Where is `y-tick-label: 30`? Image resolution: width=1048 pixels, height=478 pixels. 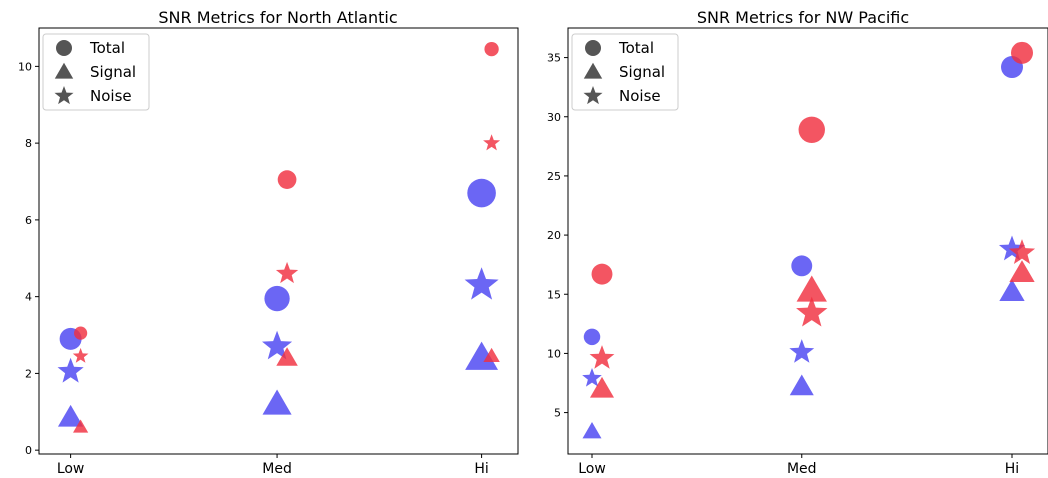
y-tick-label: 30 is located at coordinates (554, 117).